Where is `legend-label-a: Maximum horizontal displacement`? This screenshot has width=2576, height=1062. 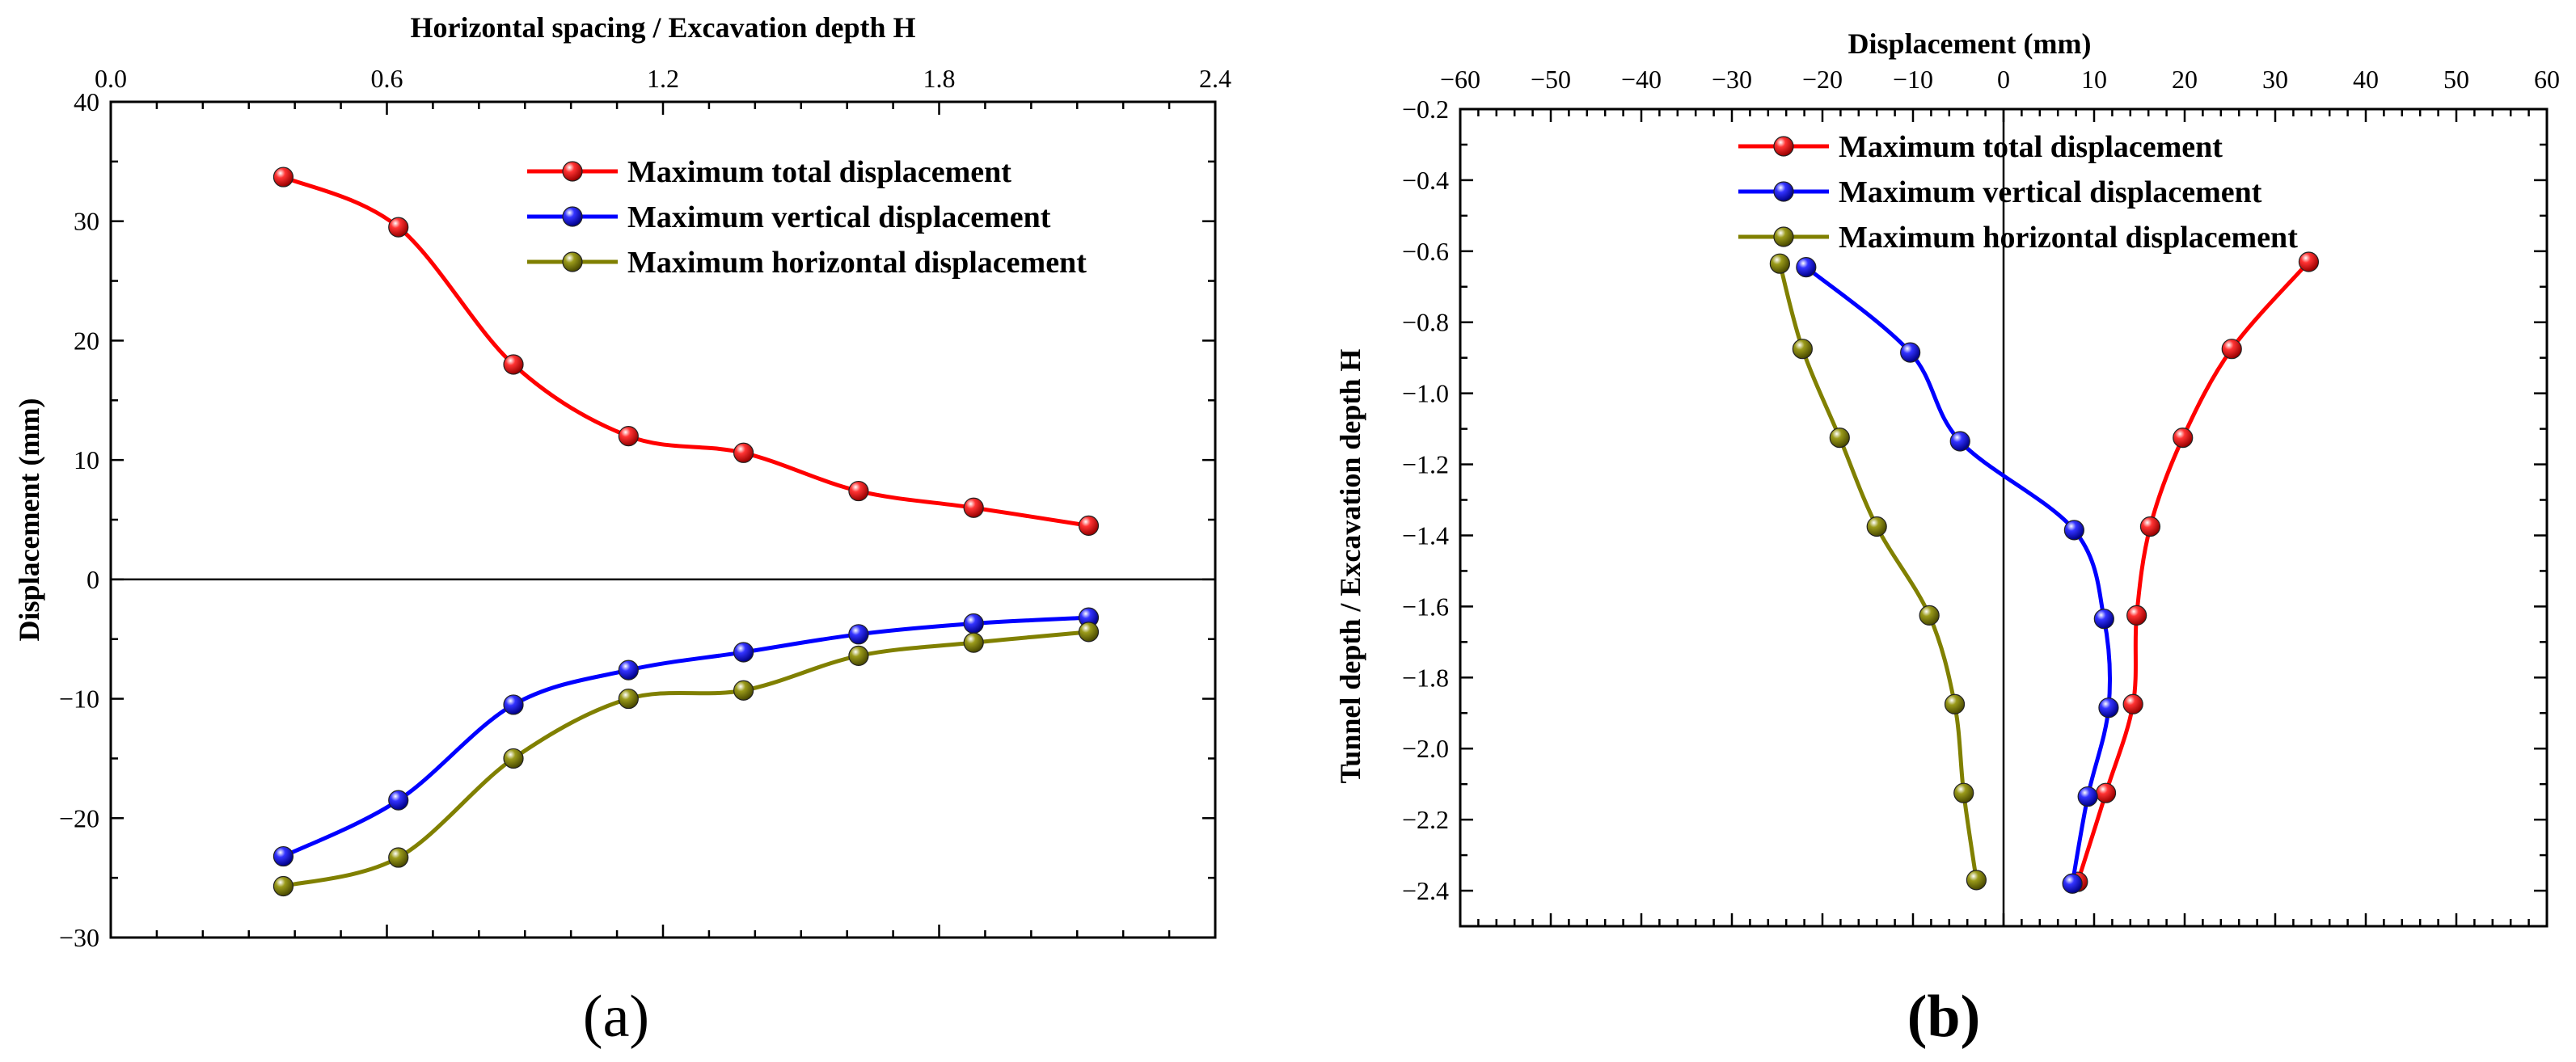
legend-label-a: Maximum horizontal displacement is located at coordinates (857, 263).